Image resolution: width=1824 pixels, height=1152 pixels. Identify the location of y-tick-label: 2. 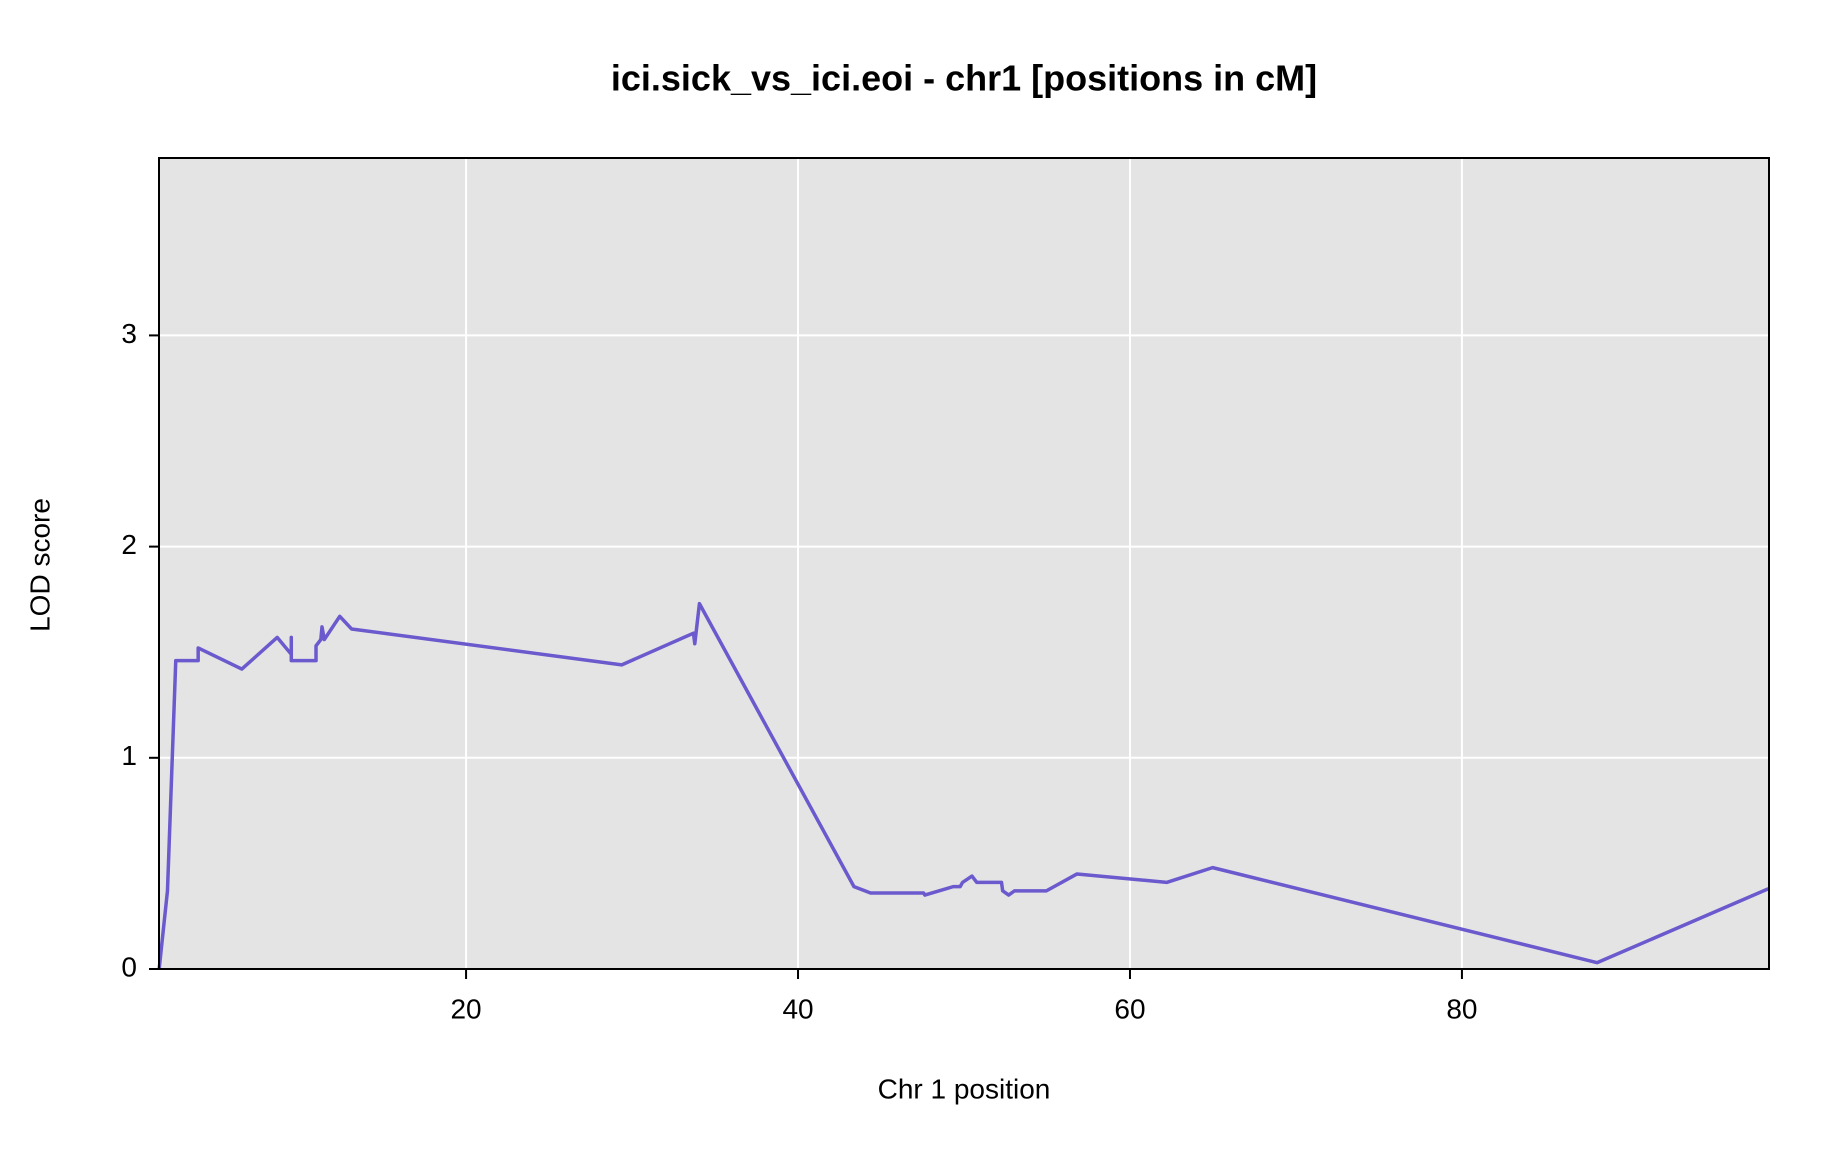
(129, 544).